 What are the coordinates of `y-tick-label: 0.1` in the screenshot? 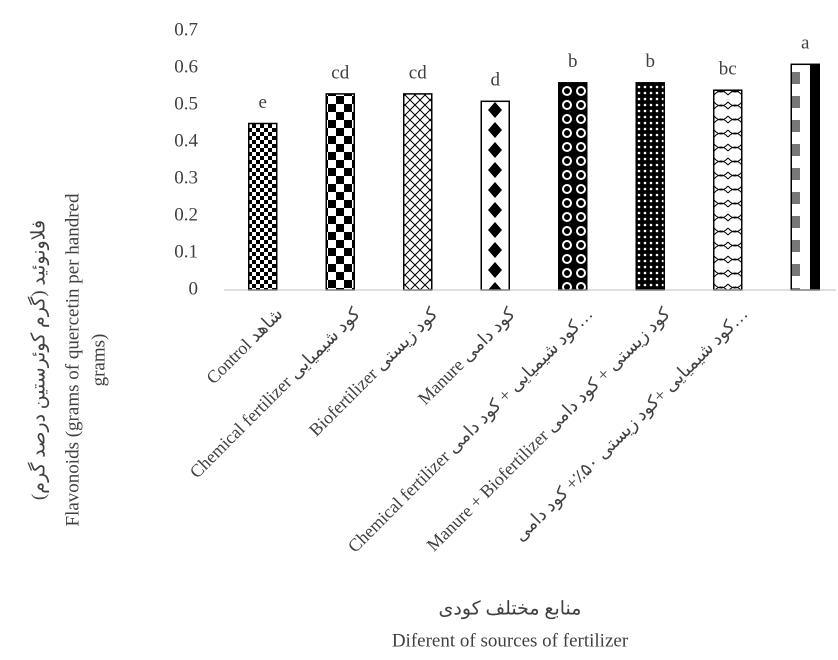 It's located at (186, 251).